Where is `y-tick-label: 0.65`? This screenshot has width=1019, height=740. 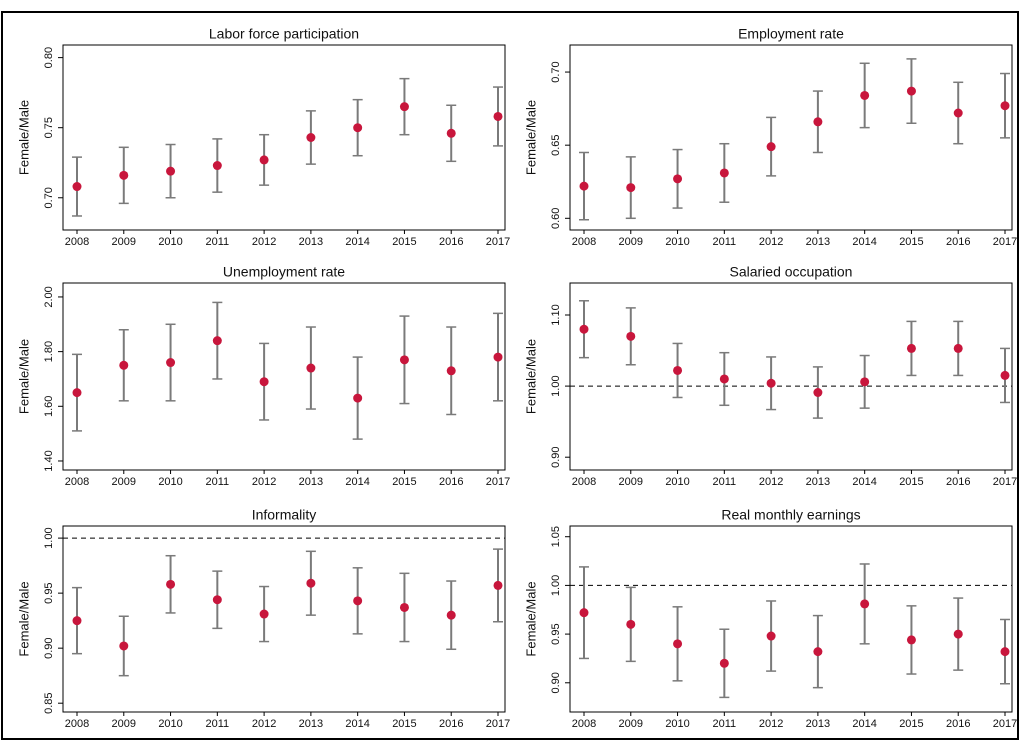
y-tick-label: 0.65 is located at coordinates (556, 144).